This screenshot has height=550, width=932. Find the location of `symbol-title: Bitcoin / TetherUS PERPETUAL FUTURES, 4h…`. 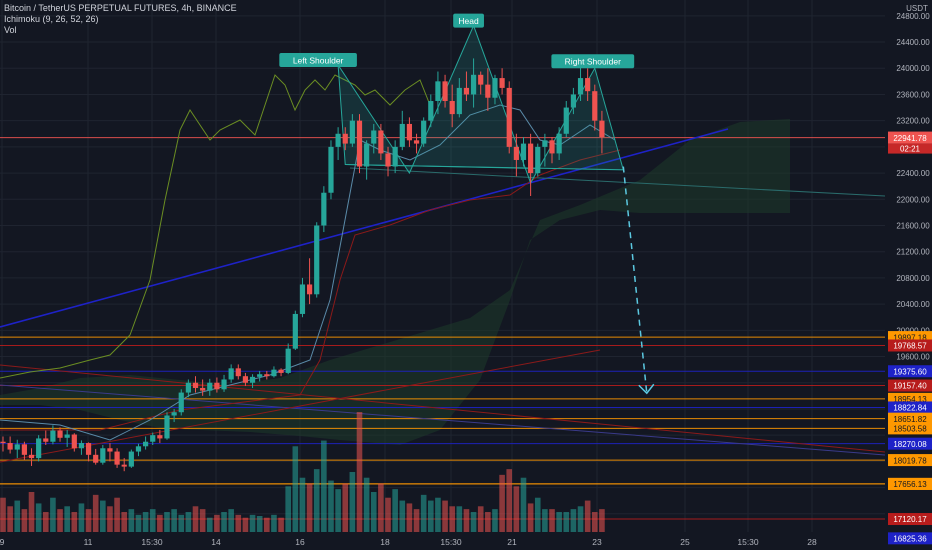

symbol-title: Bitcoin / TetherUS PERPETUAL FUTURES, 4h… is located at coordinates (120, 8).